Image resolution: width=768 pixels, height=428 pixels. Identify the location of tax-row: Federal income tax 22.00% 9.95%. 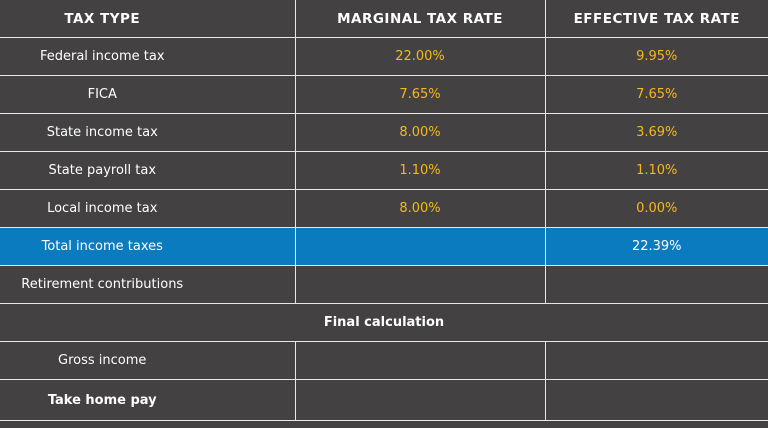
(384, 56).